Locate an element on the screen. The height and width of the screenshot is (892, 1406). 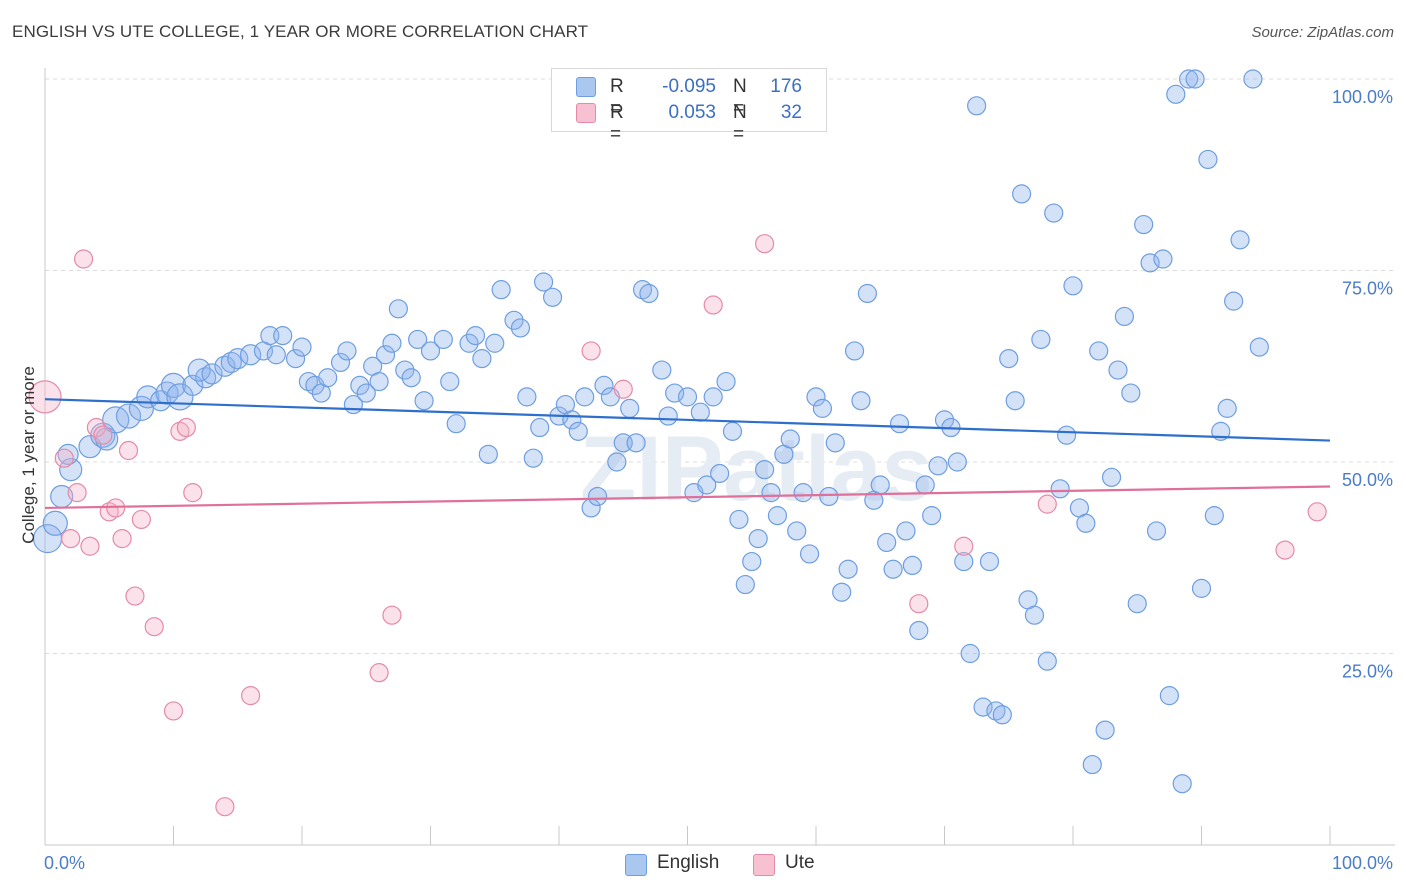
r-value-english: -0.095 is located at coordinates (689, 86).